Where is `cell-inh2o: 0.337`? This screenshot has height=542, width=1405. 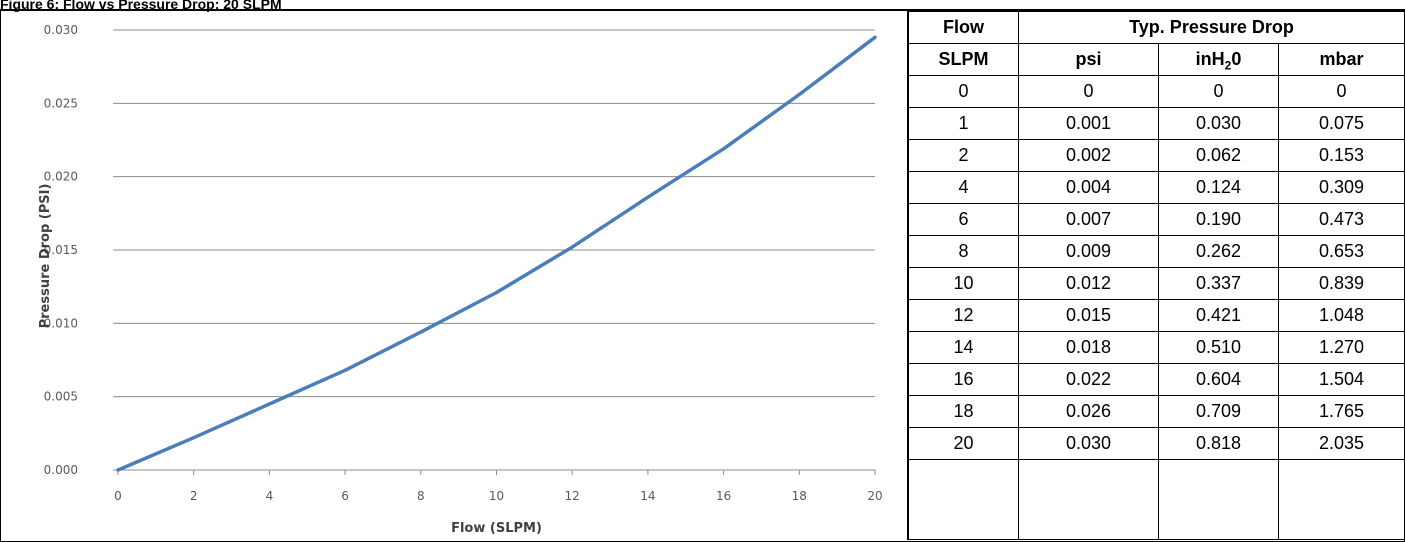
cell-inh2o: 0.337 is located at coordinates (1218, 283).